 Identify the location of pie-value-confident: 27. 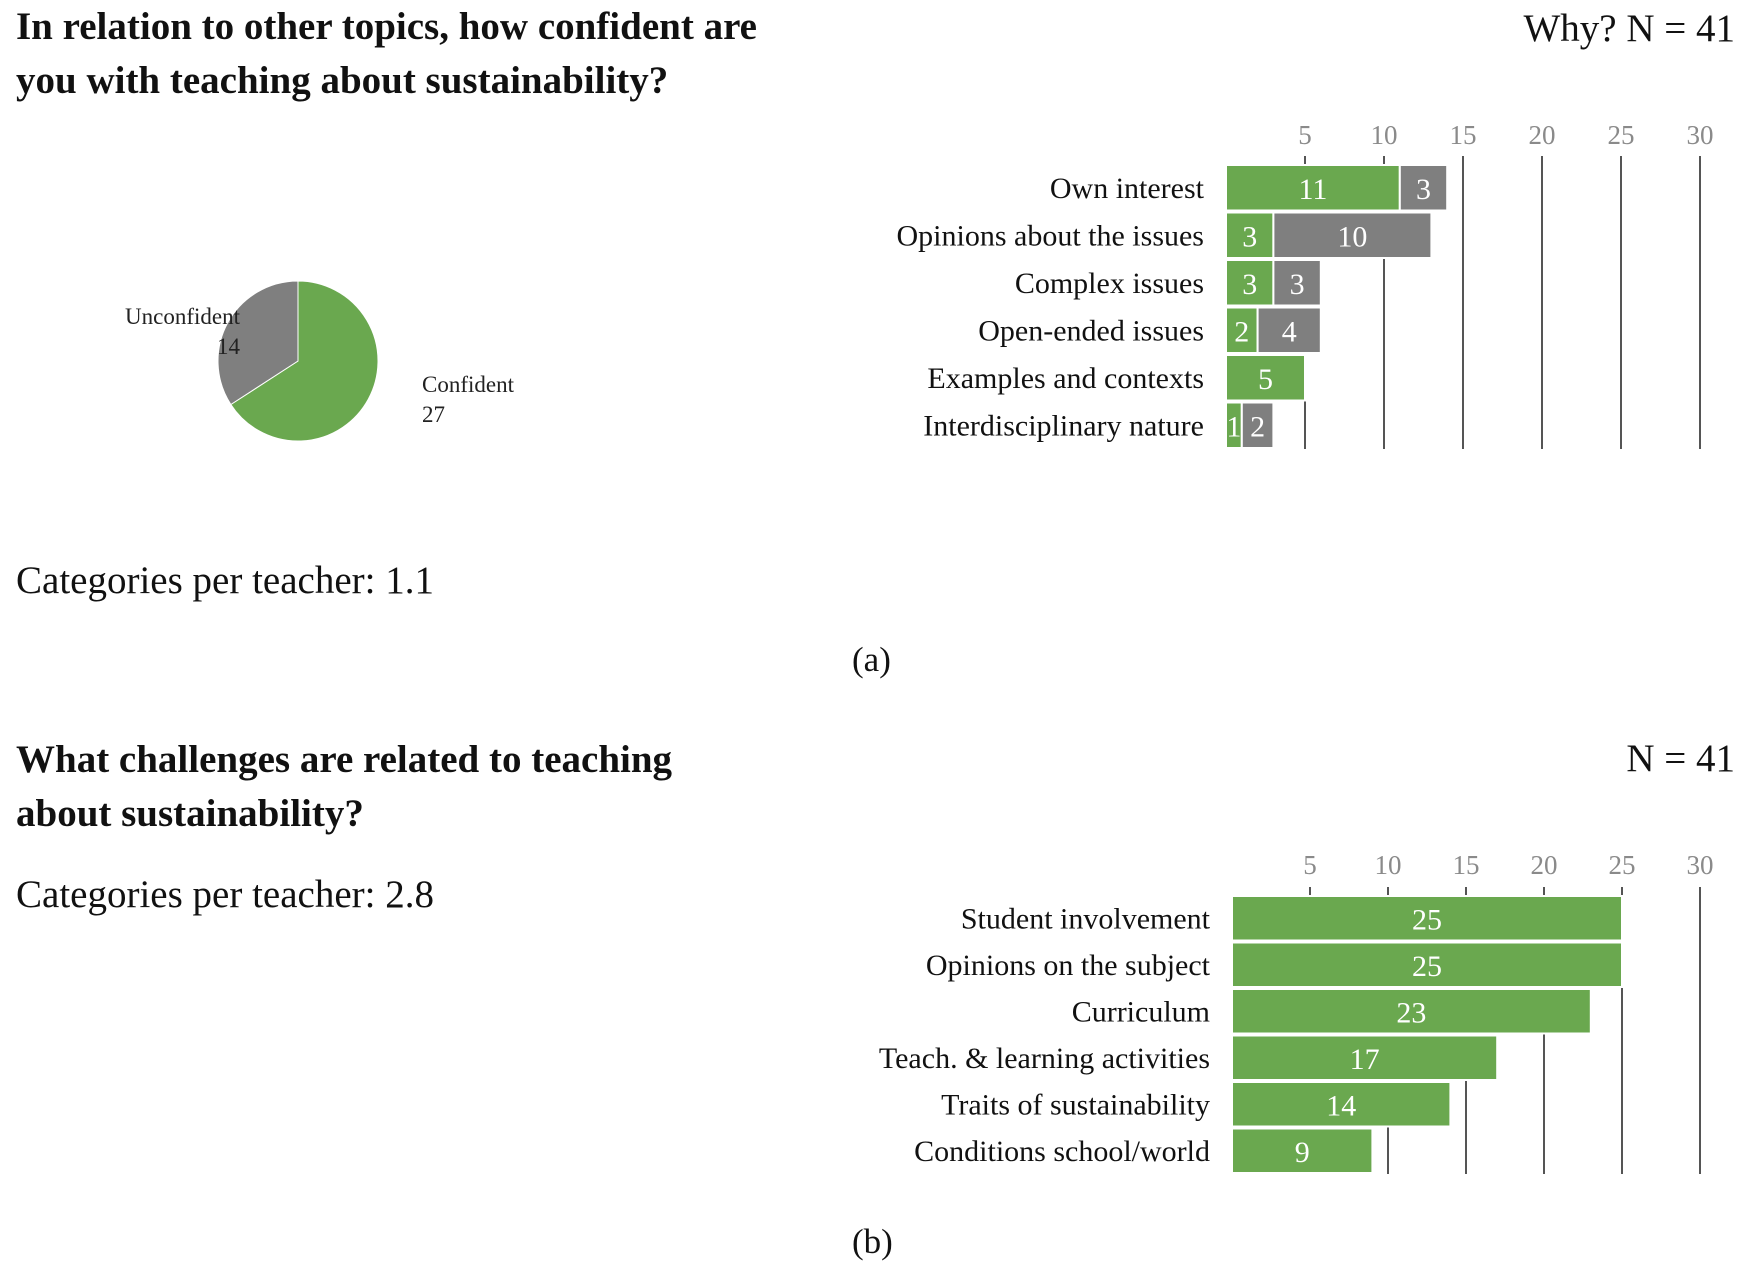
(433, 414).